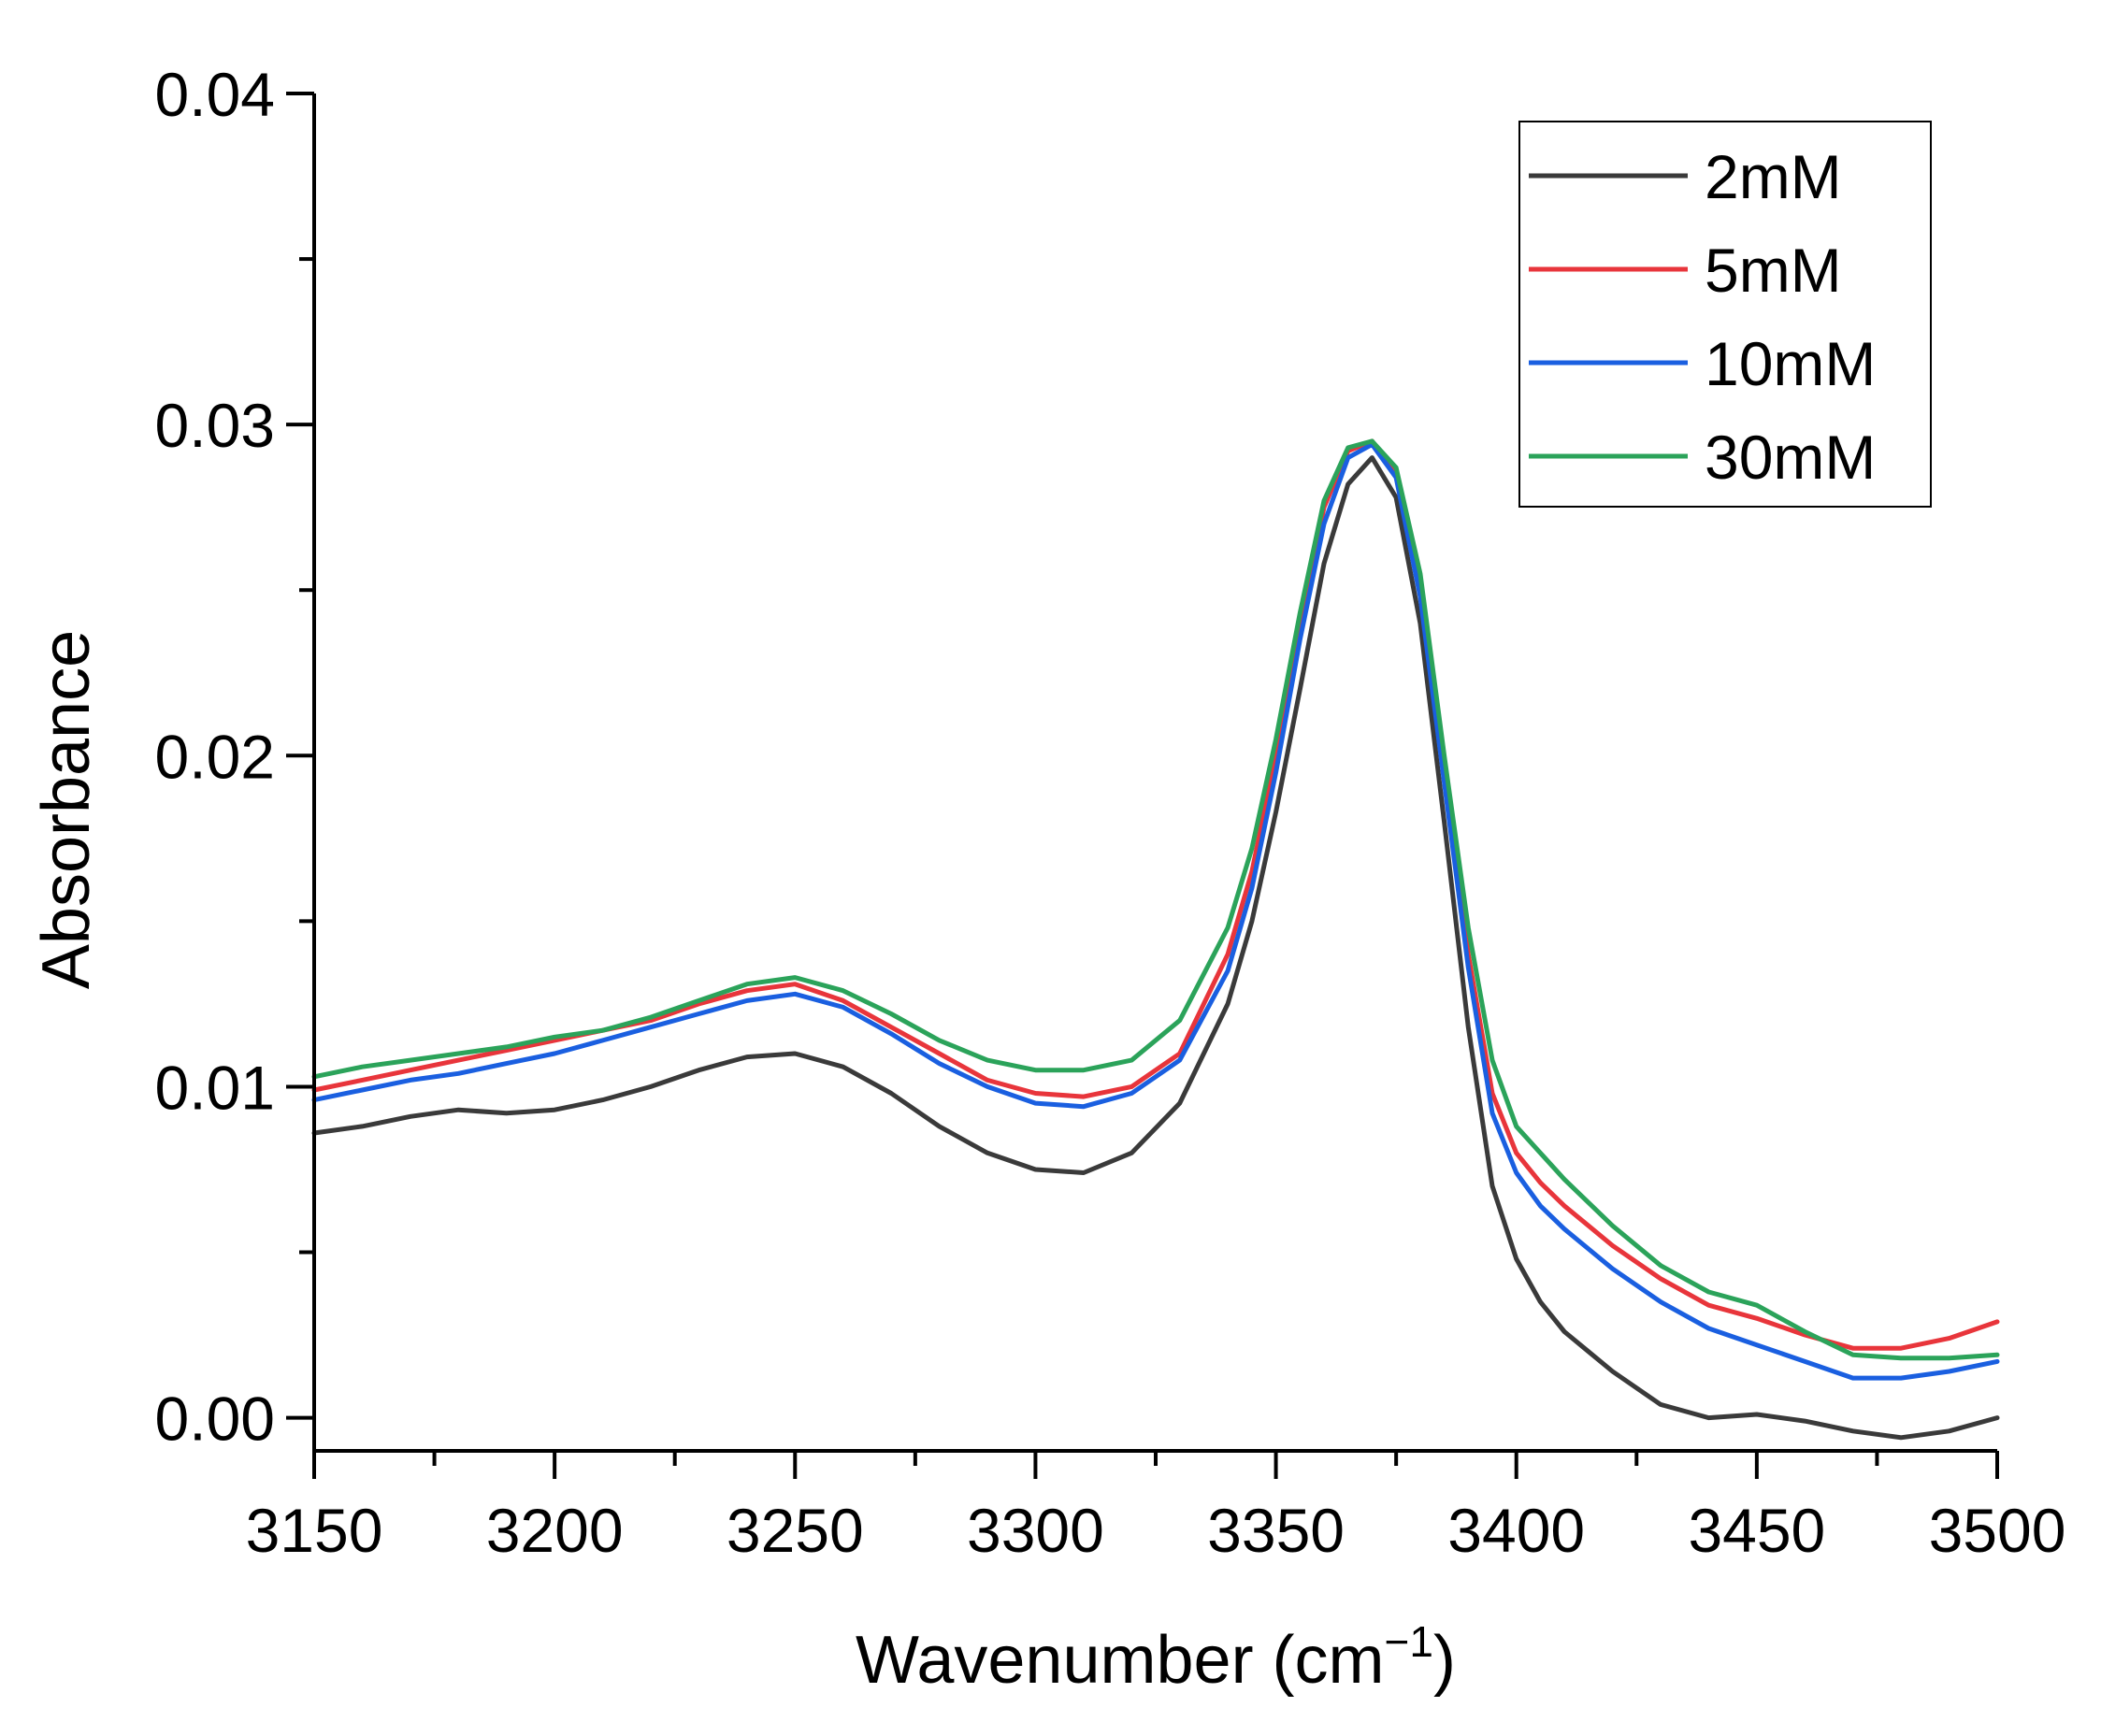 This screenshot has height=1736, width=2101. I want to click on x-tick-label: 3250, so click(795, 1530).